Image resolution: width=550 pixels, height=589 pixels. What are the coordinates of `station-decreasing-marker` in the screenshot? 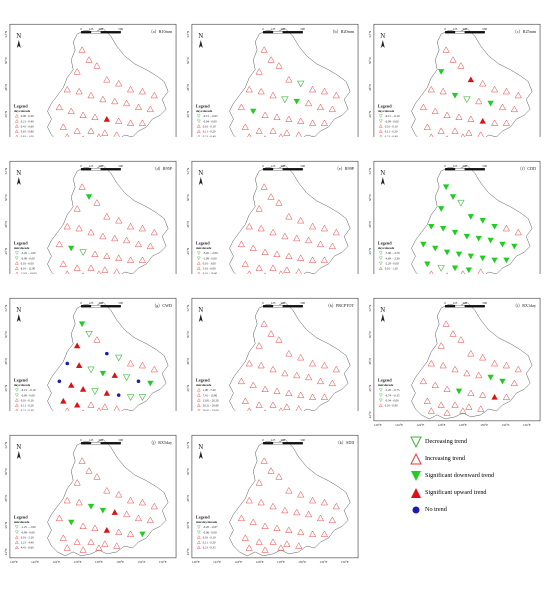 It's located at (441, 268).